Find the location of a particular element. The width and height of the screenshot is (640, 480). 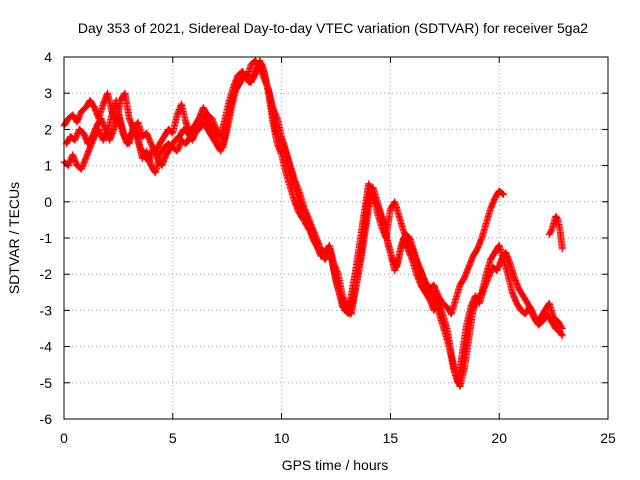

x-tick-label: 5 is located at coordinates (173, 438).